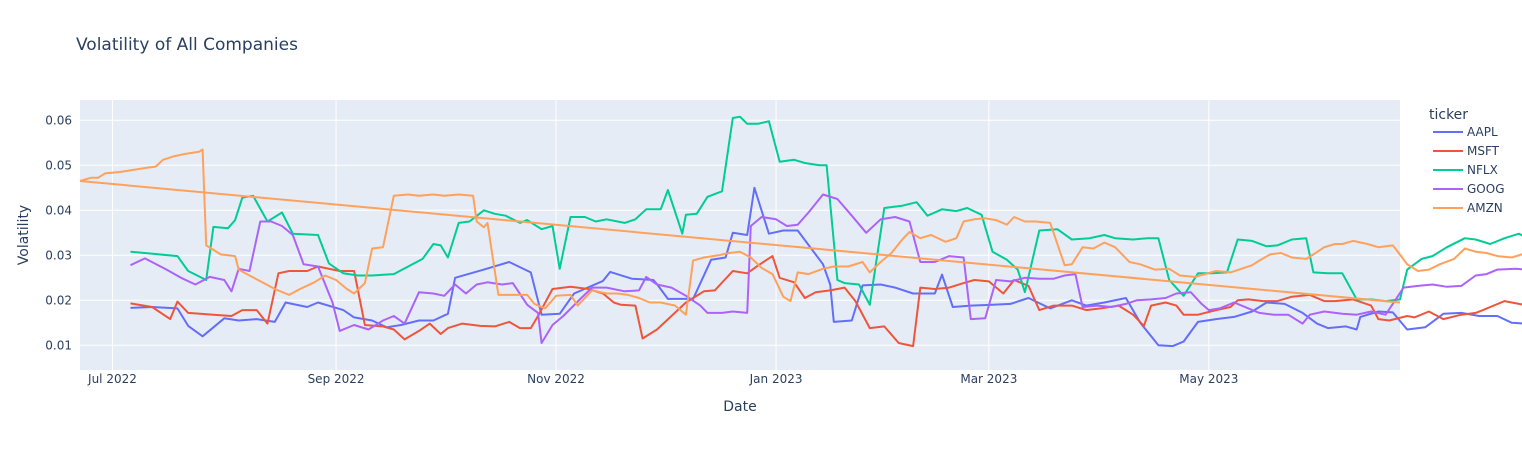 This screenshot has height=450, width=1522. I want to click on legend-title: ticker, so click(1448, 115).